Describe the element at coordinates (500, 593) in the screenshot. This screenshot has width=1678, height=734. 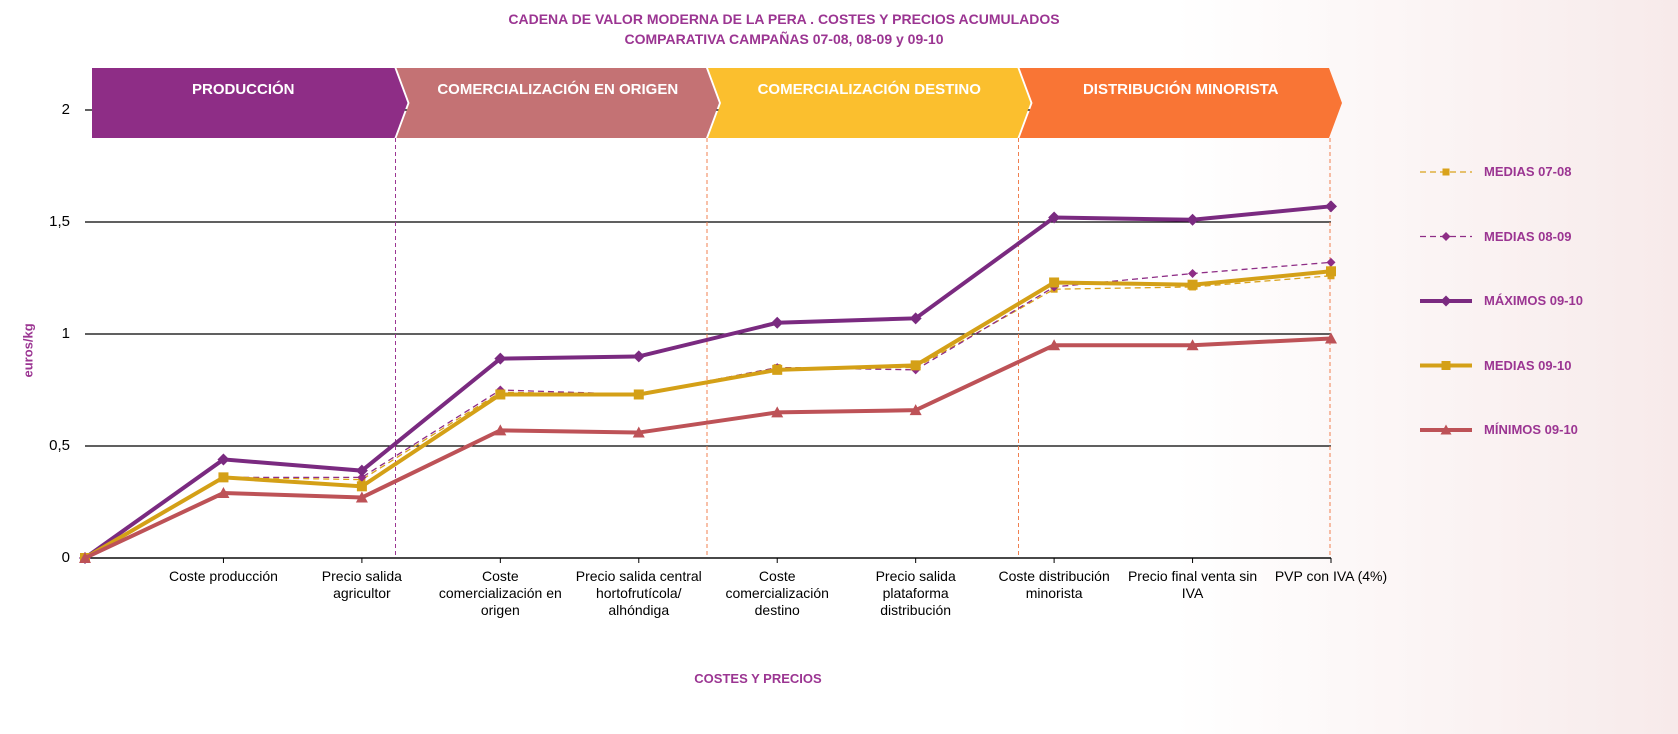
I see `x-tick-label: Coste comercialización en origen` at that location.